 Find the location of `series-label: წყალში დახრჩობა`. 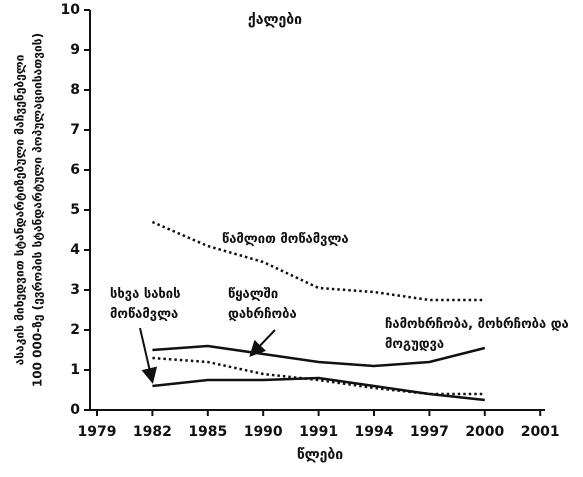

series-label: წყალში დახრჩობა is located at coordinates (262, 304).